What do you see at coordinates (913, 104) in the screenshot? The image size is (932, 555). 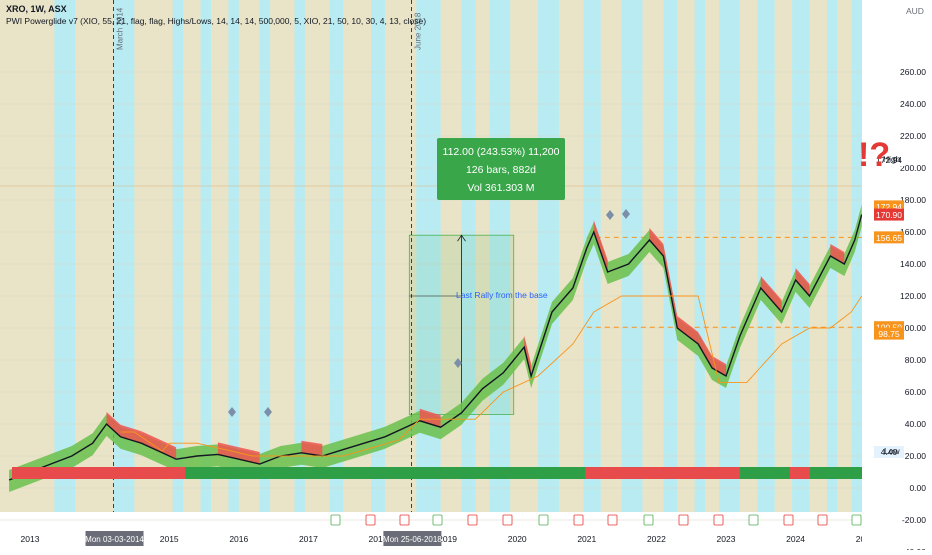 I see `y-tick-label: 240.00` at bounding box center [913, 104].